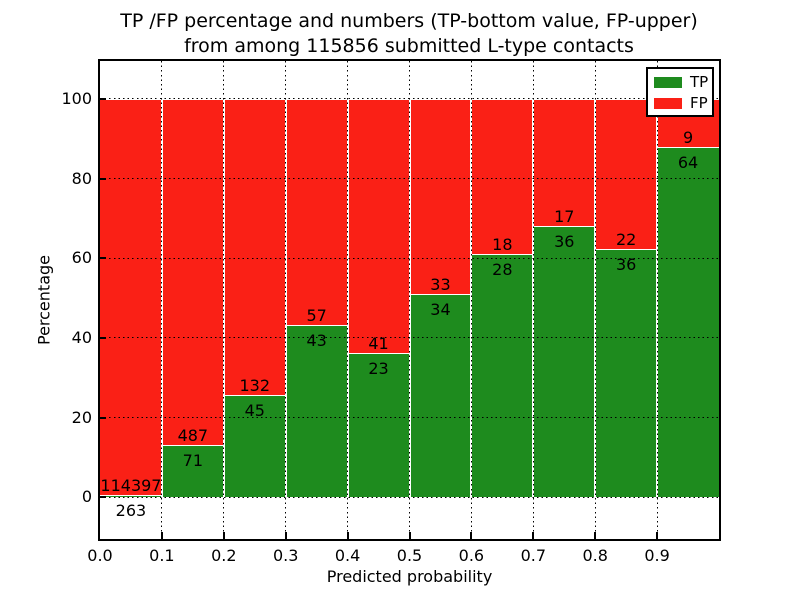 This screenshot has height=600, width=800. Describe the element at coordinates (100, 555) in the screenshot. I see `x-tick-label: 0.0` at that location.